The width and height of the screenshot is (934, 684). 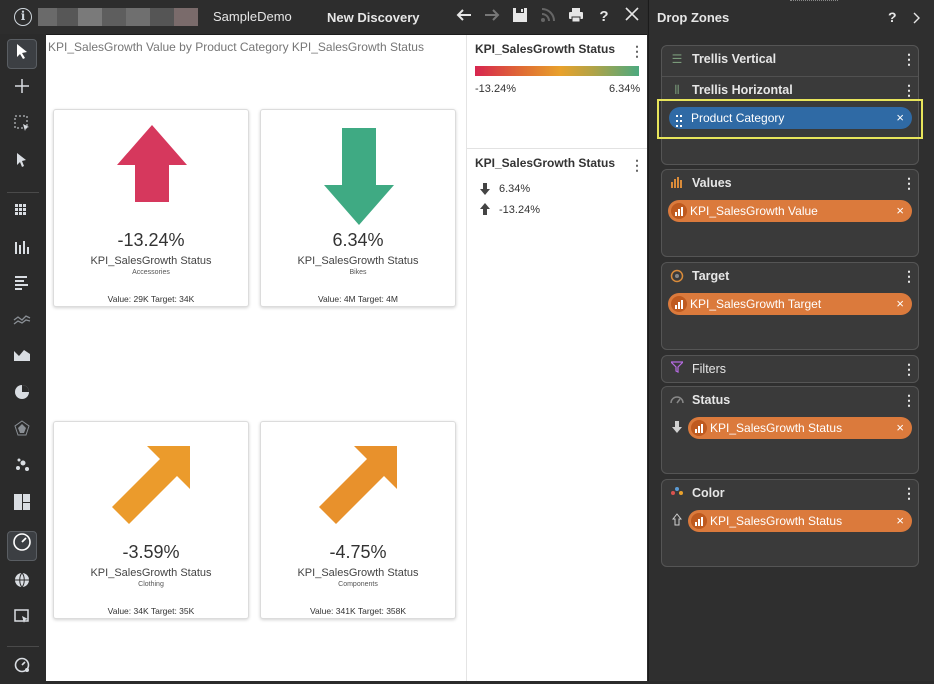 I want to click on close-icon, so click(x=632, y=17).